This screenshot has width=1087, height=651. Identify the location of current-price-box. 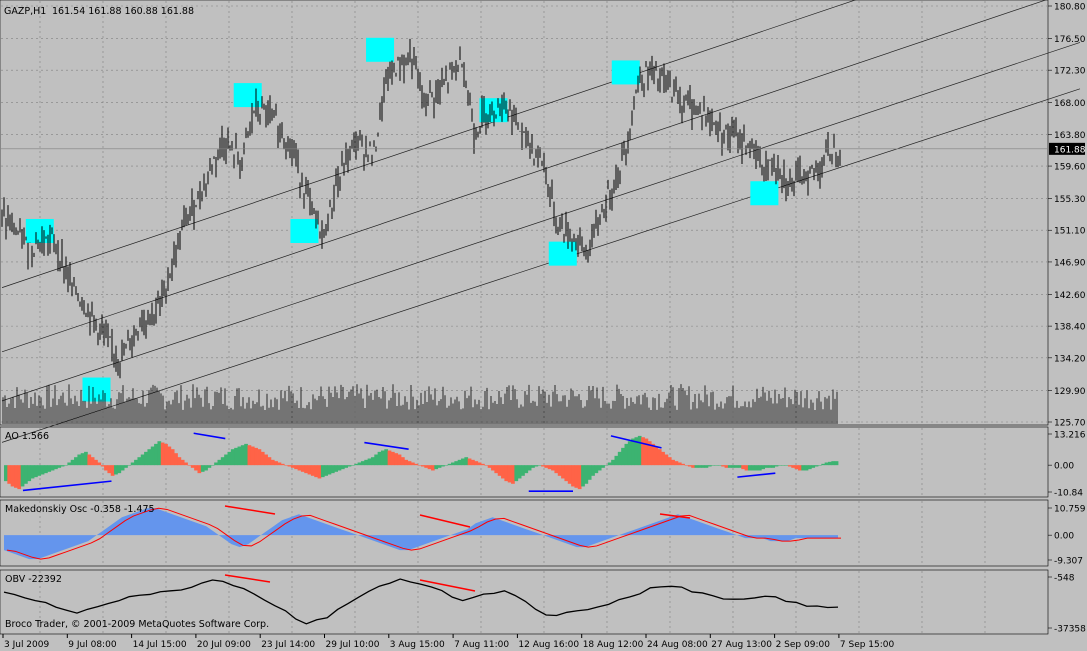
(1067, 148).